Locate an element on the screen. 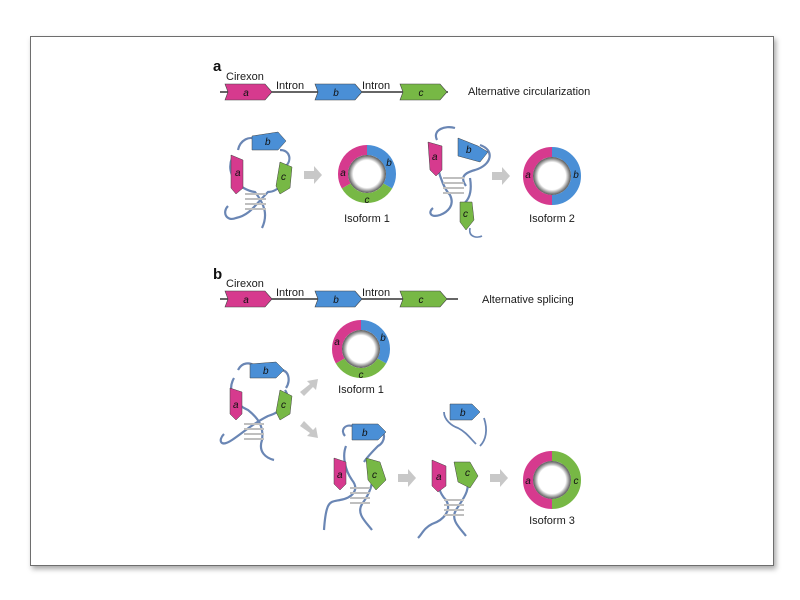 This screenshot has width=800, height=600. hairpin-a1-exon-a: a is located at coordinates (238, 173).